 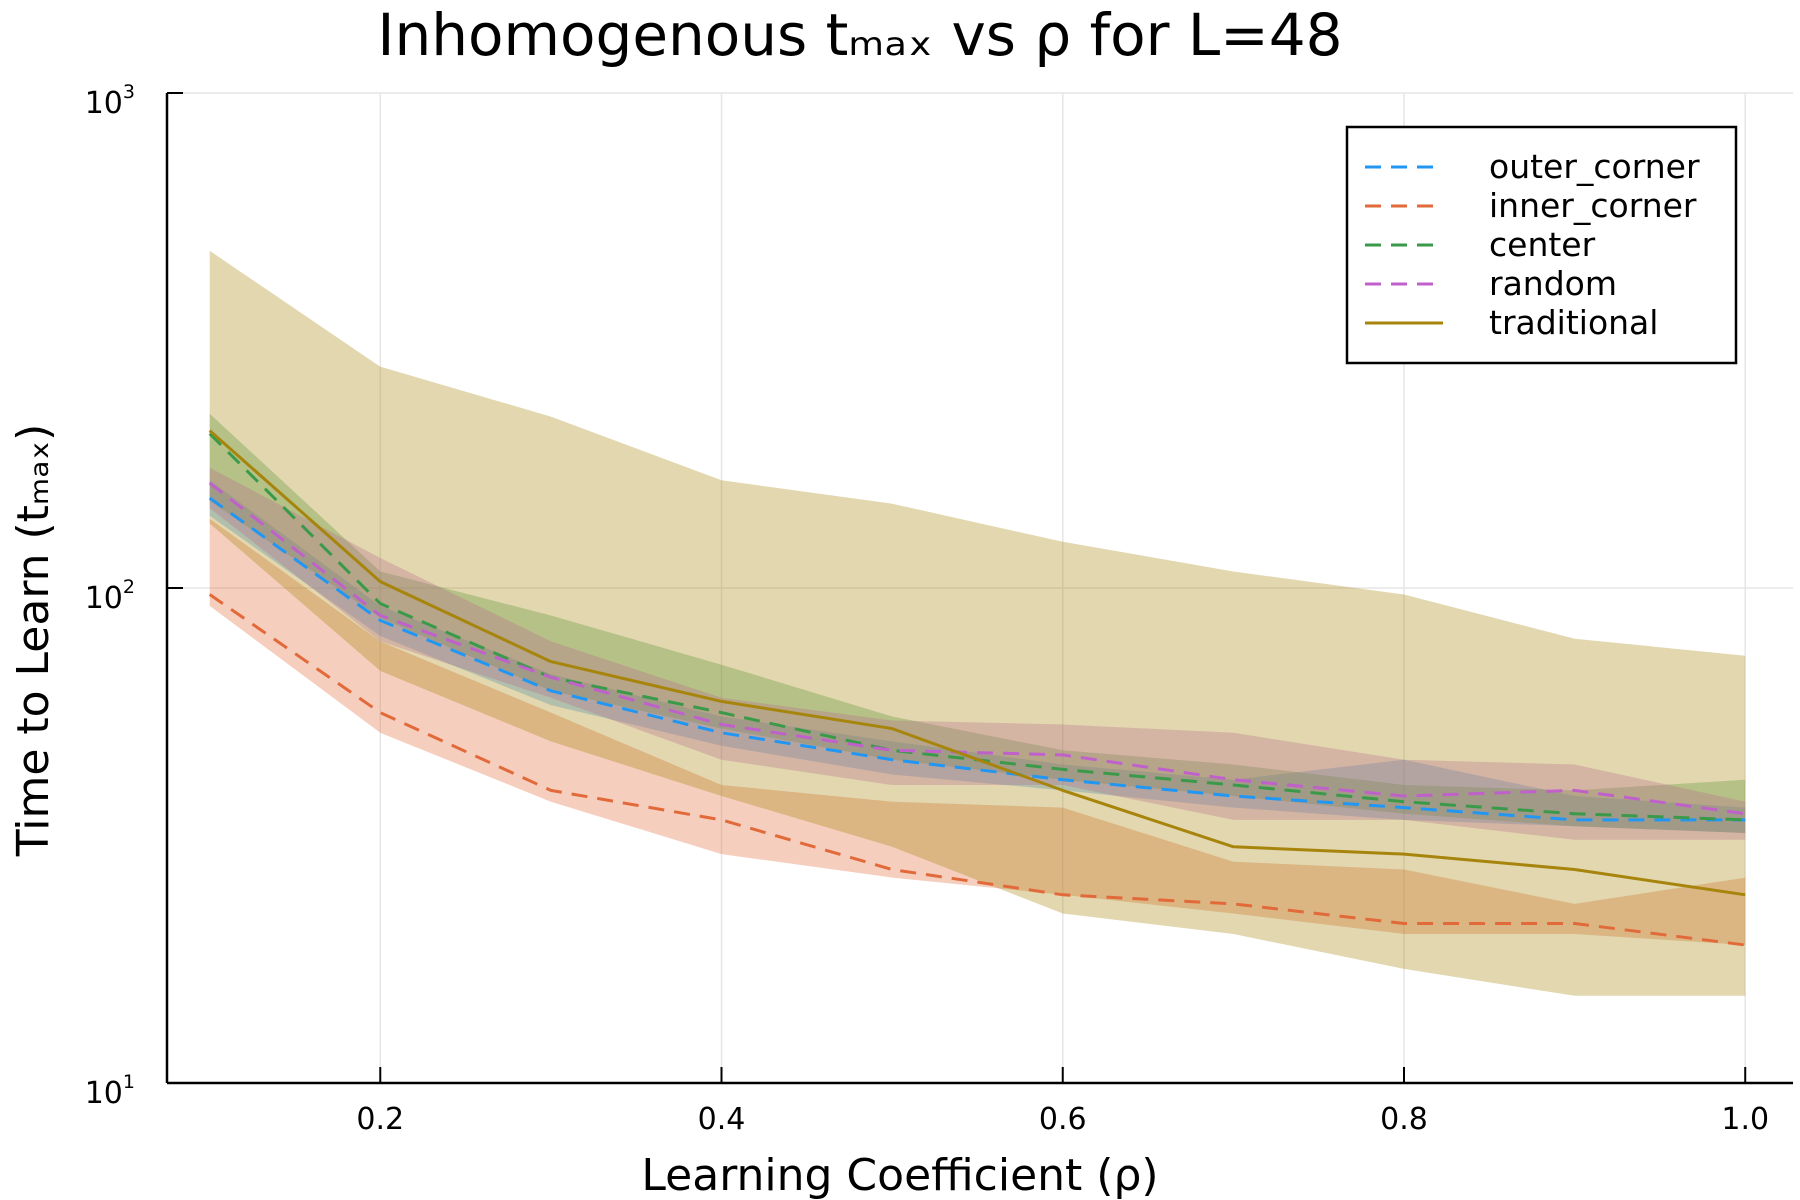 What do you see at coordinates (1573, 322) in the screenshot?
I see `legend-label-traditional: traditional` at bounding box center [1573, 322].